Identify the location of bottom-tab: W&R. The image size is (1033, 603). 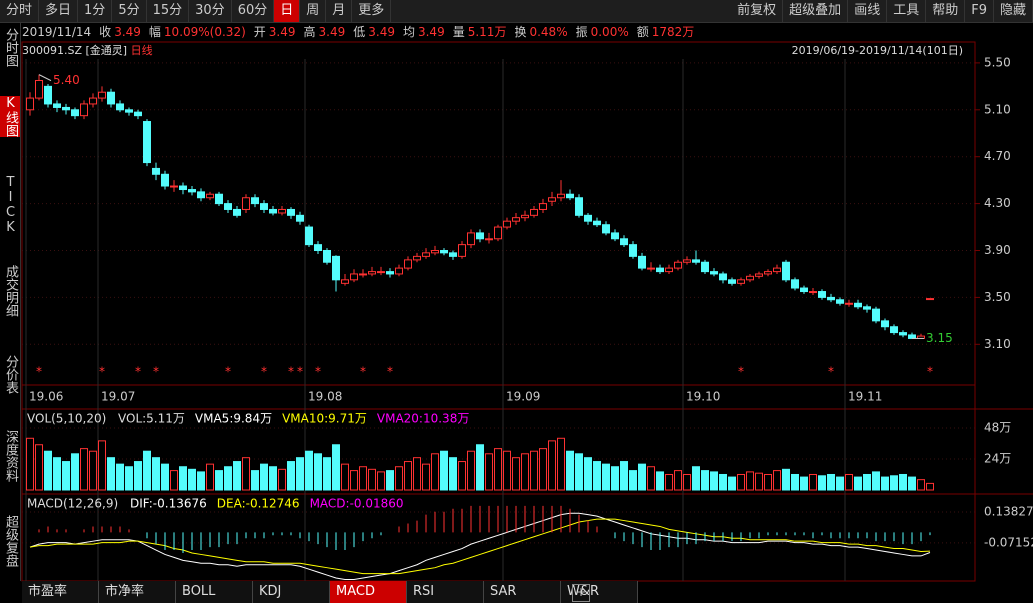
(599, 592).